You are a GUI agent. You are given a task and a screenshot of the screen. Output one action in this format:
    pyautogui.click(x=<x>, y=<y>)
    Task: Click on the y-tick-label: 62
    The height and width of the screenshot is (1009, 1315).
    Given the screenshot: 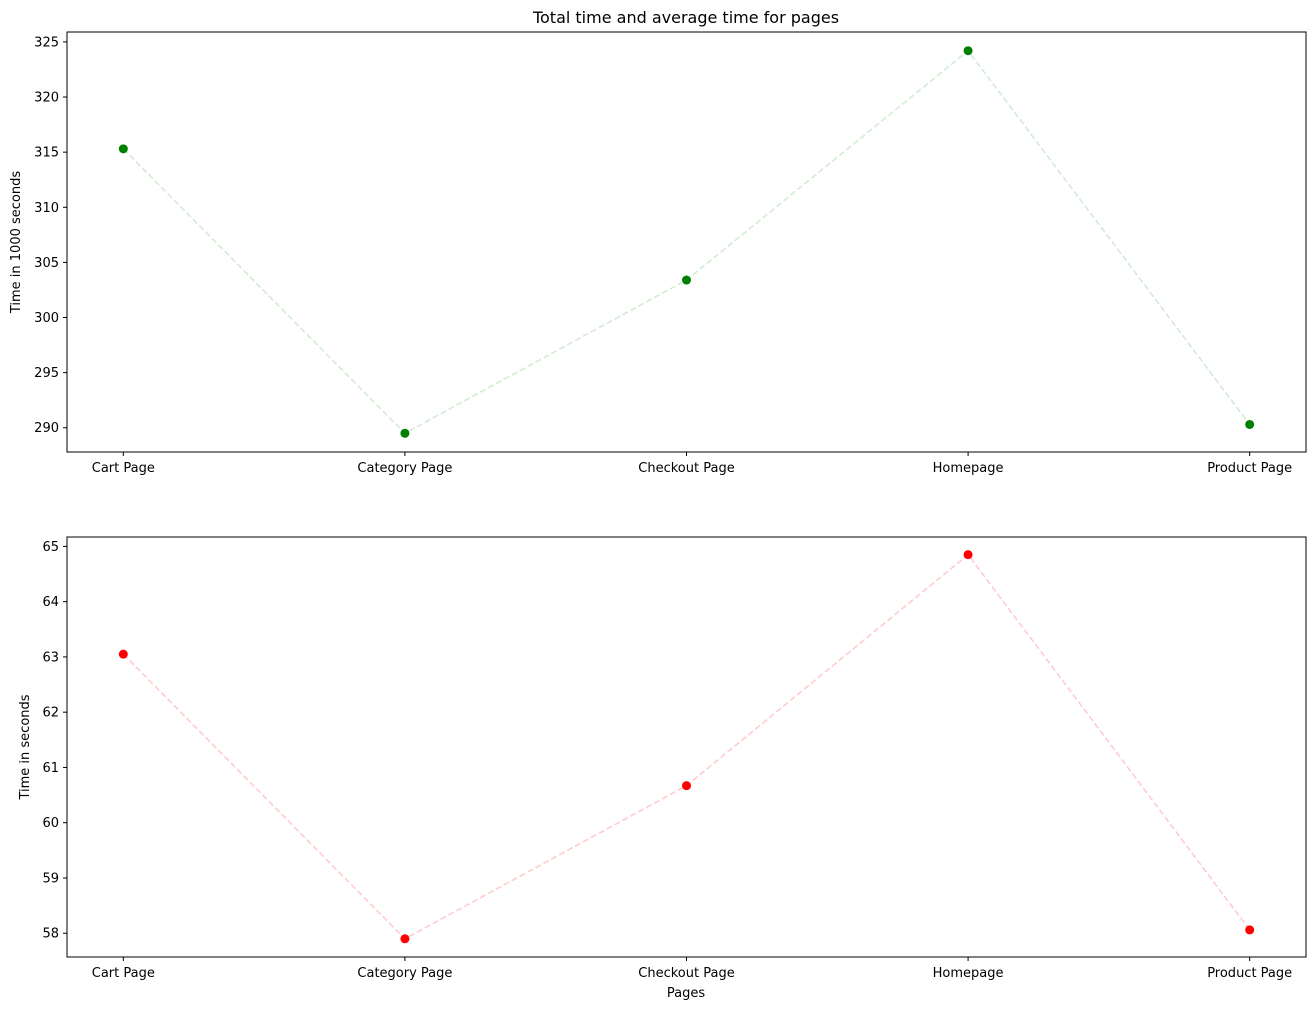 What is the action you would take?
    pyautogui.click(x=50, y=713)
    